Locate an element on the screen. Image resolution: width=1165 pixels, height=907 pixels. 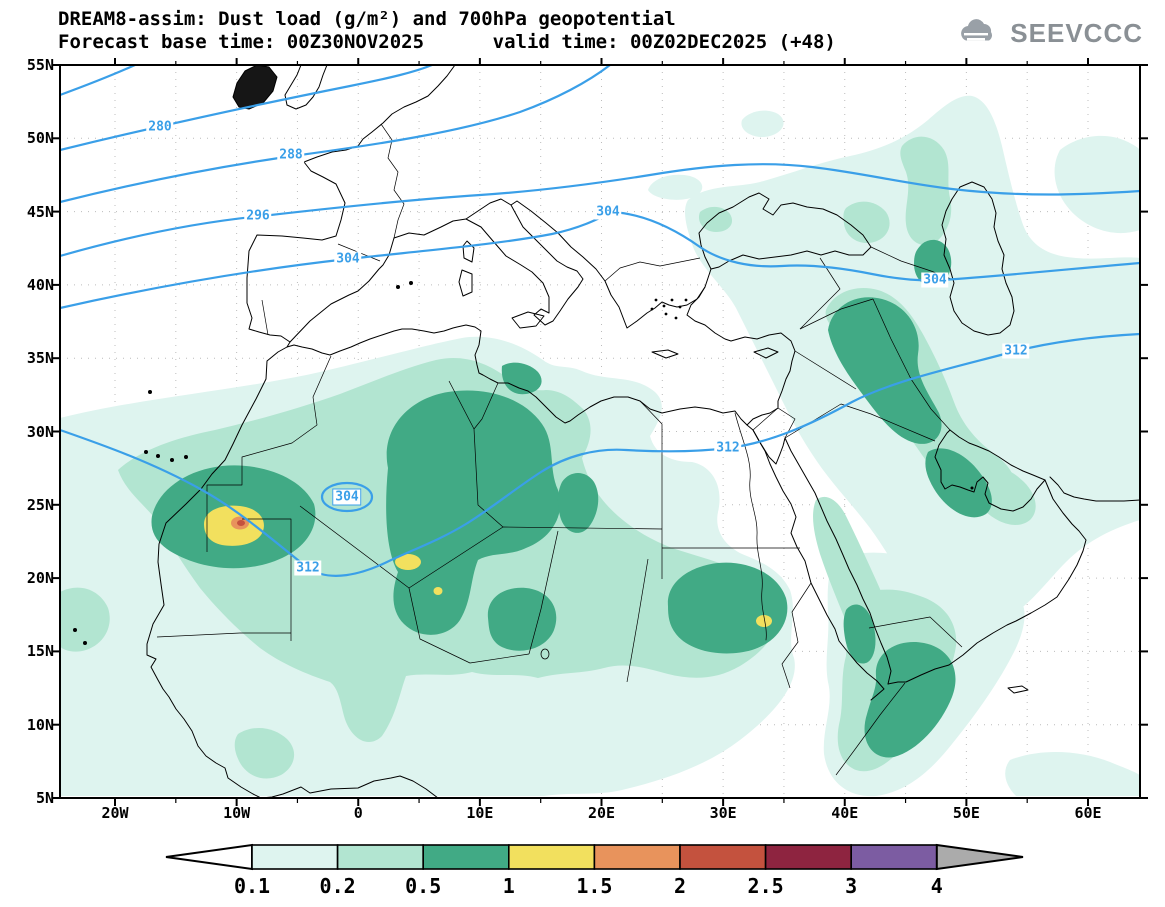
seevccc-logo: SEEVCCC is located at coordinates (1050, 33).